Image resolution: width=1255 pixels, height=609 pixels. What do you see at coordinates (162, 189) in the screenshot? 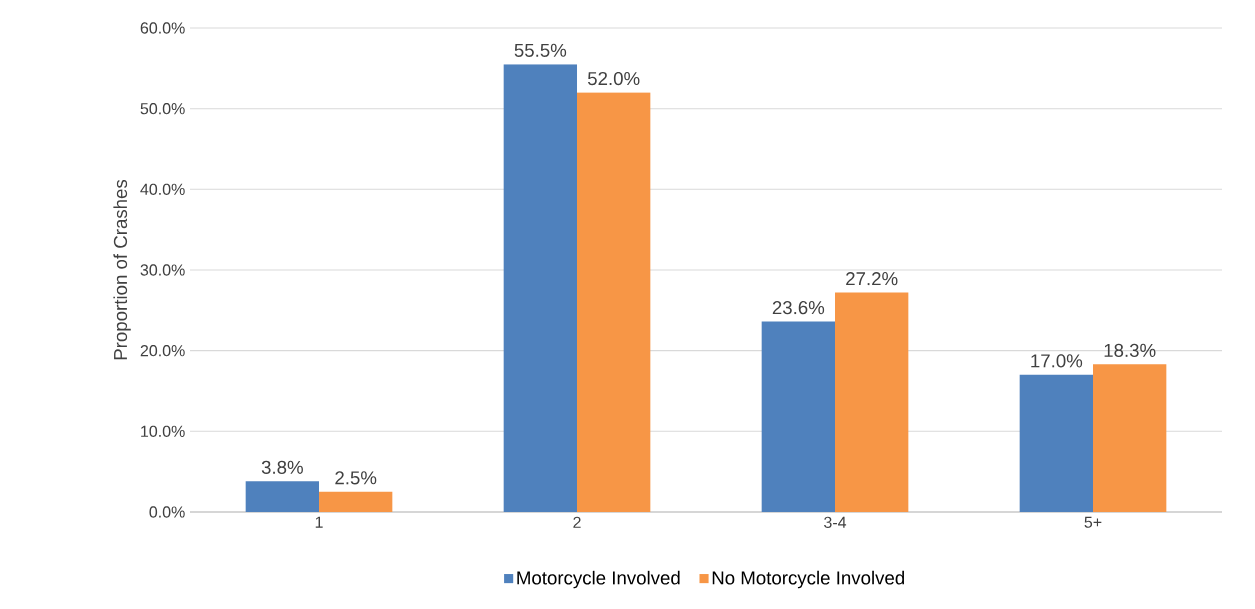
I see `y-tick-label: 40.0%` at bounding box center [162, 189].